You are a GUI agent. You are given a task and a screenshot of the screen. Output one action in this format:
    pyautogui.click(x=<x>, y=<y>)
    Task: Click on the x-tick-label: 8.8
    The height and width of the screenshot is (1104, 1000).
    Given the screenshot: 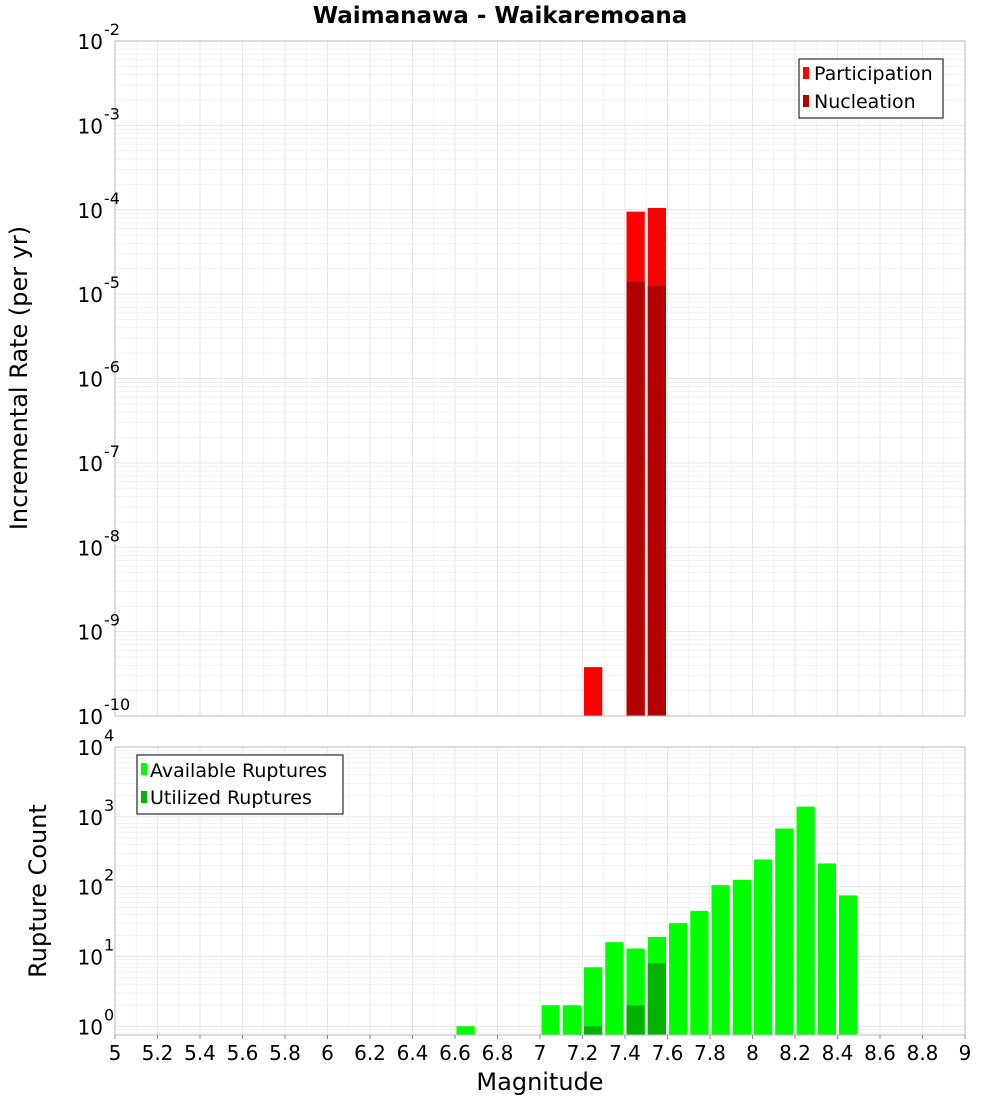 What is the action you would take?
    pyautogui.click(x=923, y=1053)
    